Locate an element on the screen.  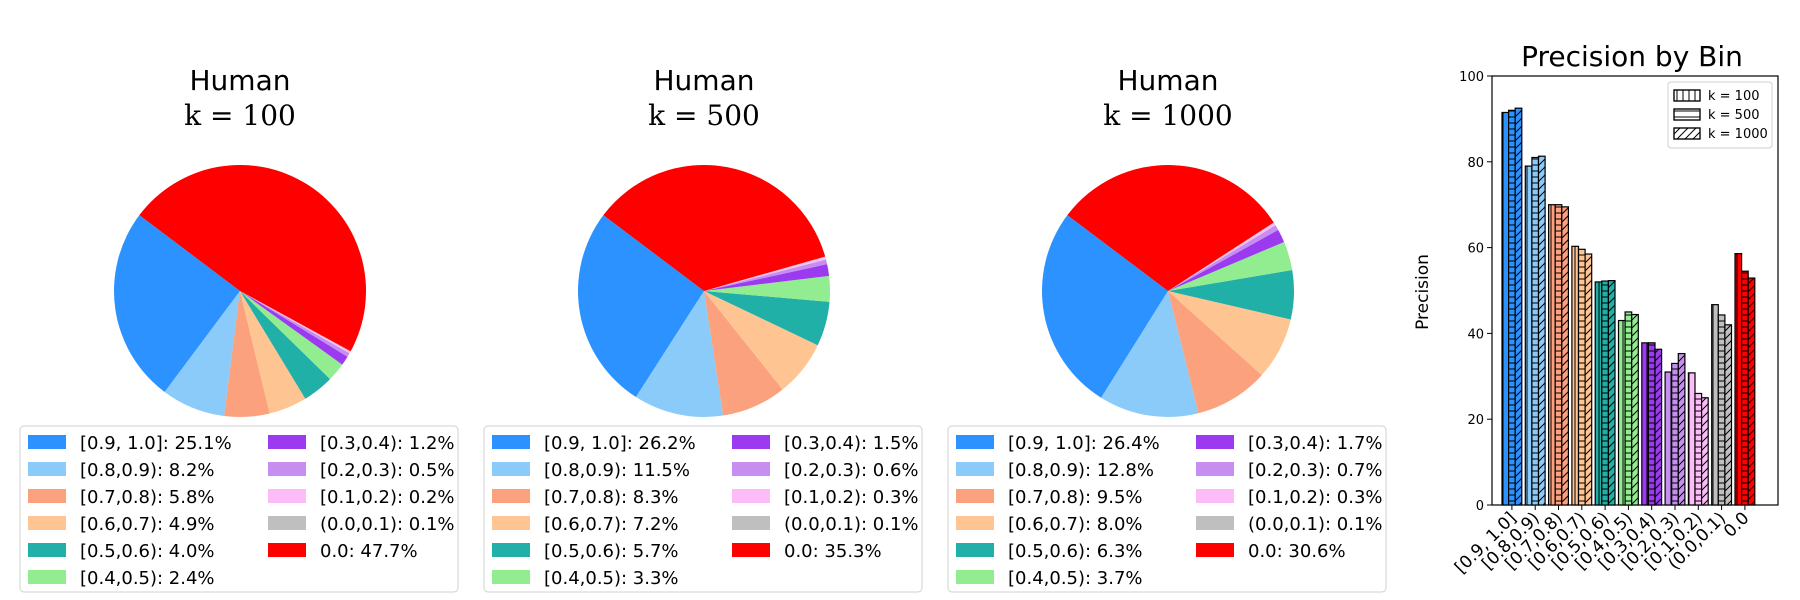
bar-0-series-1-hatch is located at coordinates (1511, 307).